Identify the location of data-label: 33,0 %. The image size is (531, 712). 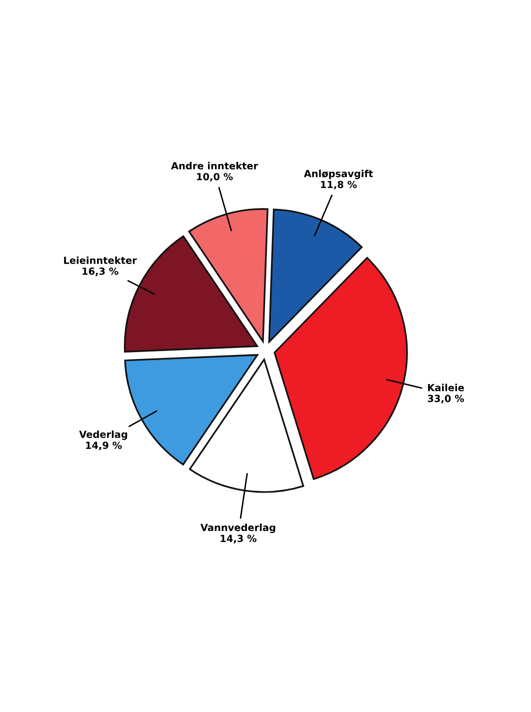
(446, 399).